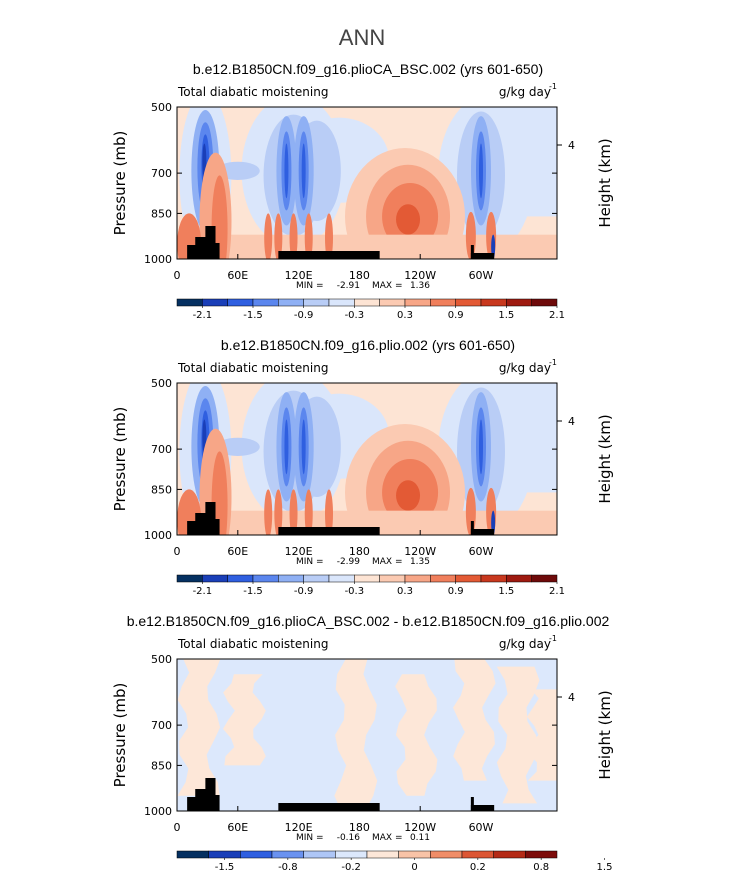 The image size is (733, 888). I want to click on x-tick-label: 60W, so click(481, 827).